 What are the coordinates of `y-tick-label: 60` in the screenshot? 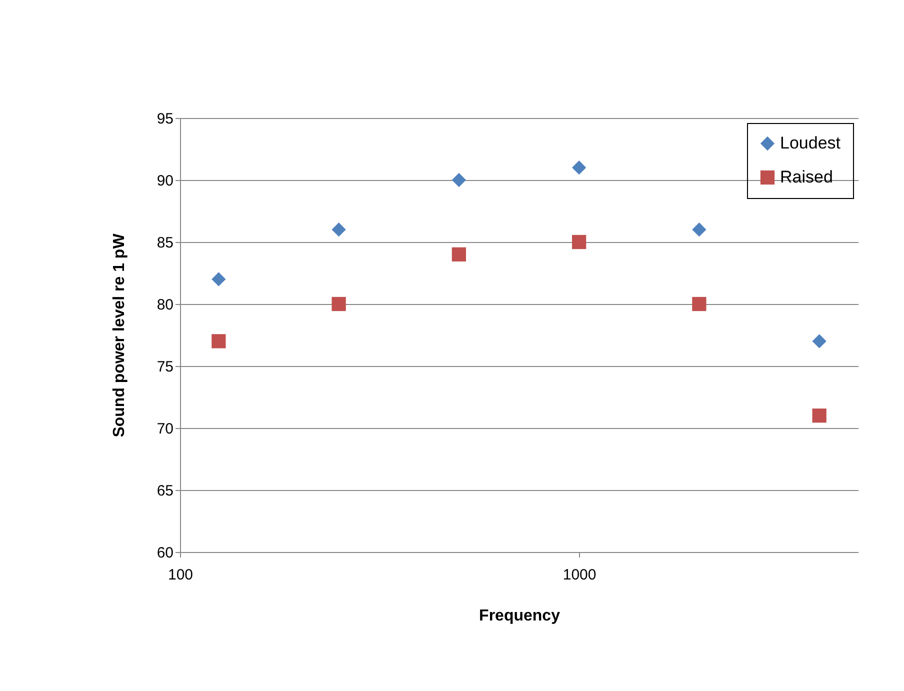 It's located at (165, 553).